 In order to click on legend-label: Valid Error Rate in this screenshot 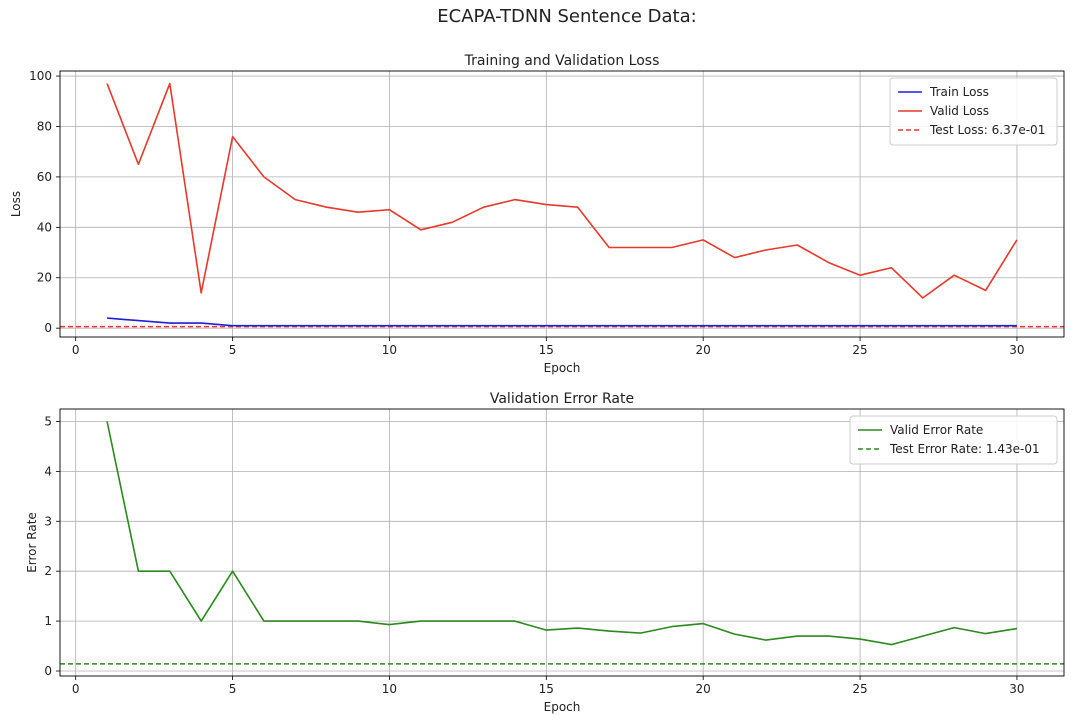, I will do `click(936, 430)`.